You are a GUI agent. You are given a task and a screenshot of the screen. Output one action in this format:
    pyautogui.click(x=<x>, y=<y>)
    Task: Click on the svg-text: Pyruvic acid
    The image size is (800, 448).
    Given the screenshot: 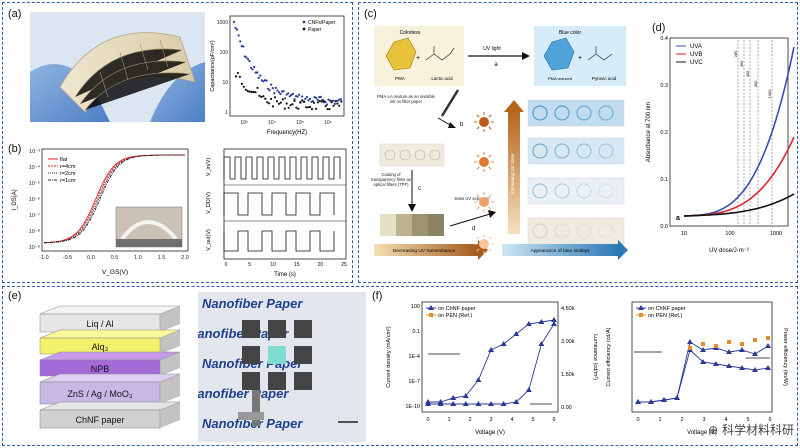 What is the action you would take?
    pyautogui.click(x=604, y=78)
    